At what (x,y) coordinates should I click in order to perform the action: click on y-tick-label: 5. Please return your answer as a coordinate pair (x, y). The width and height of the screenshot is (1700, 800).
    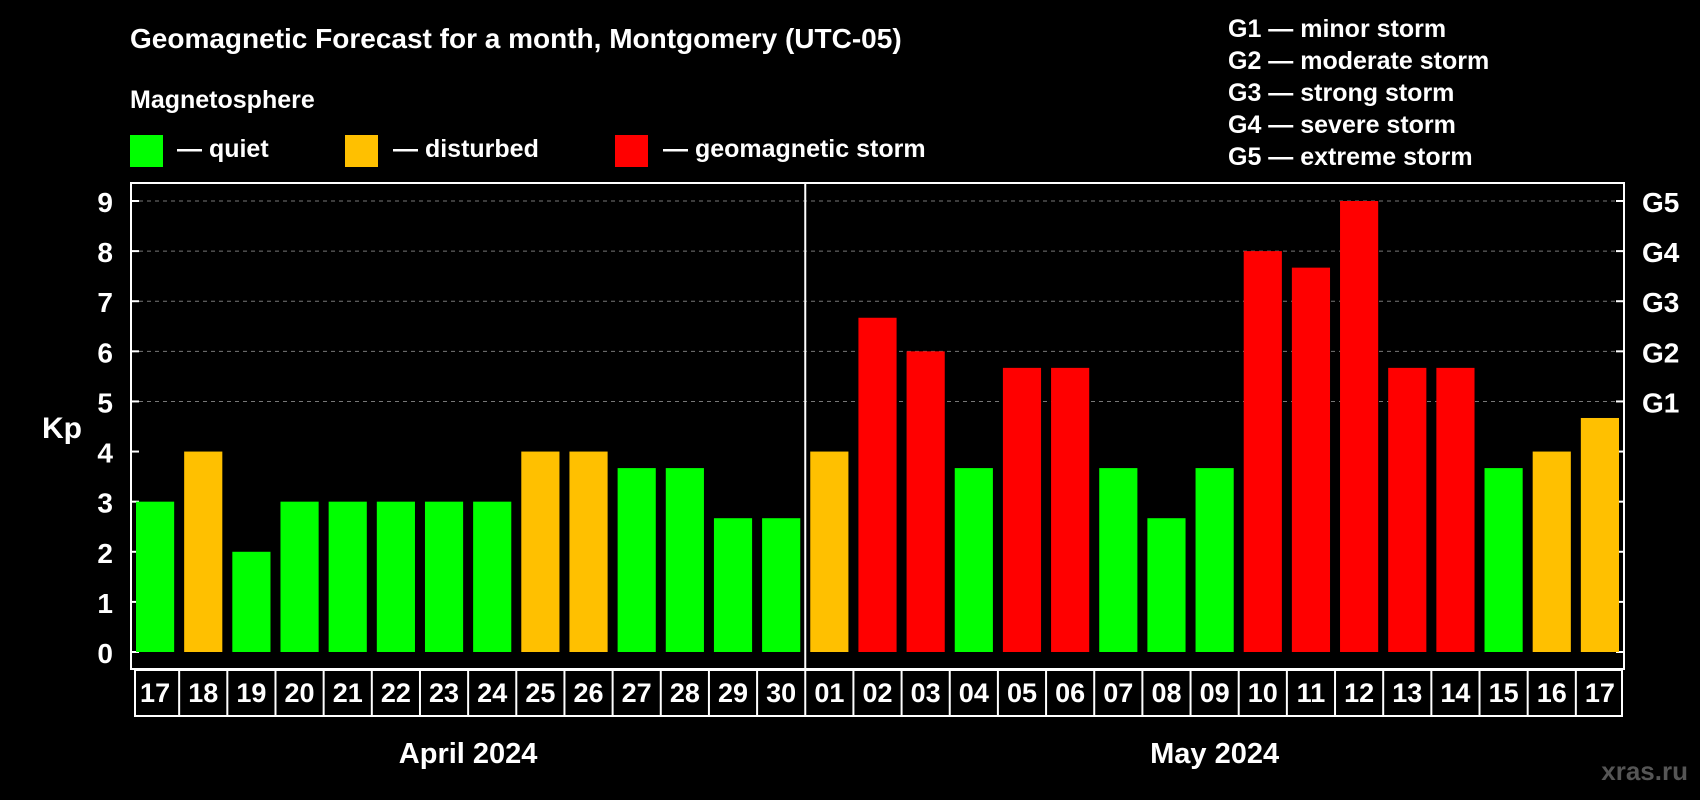
    Looking at the image, I should click on (105, 402).